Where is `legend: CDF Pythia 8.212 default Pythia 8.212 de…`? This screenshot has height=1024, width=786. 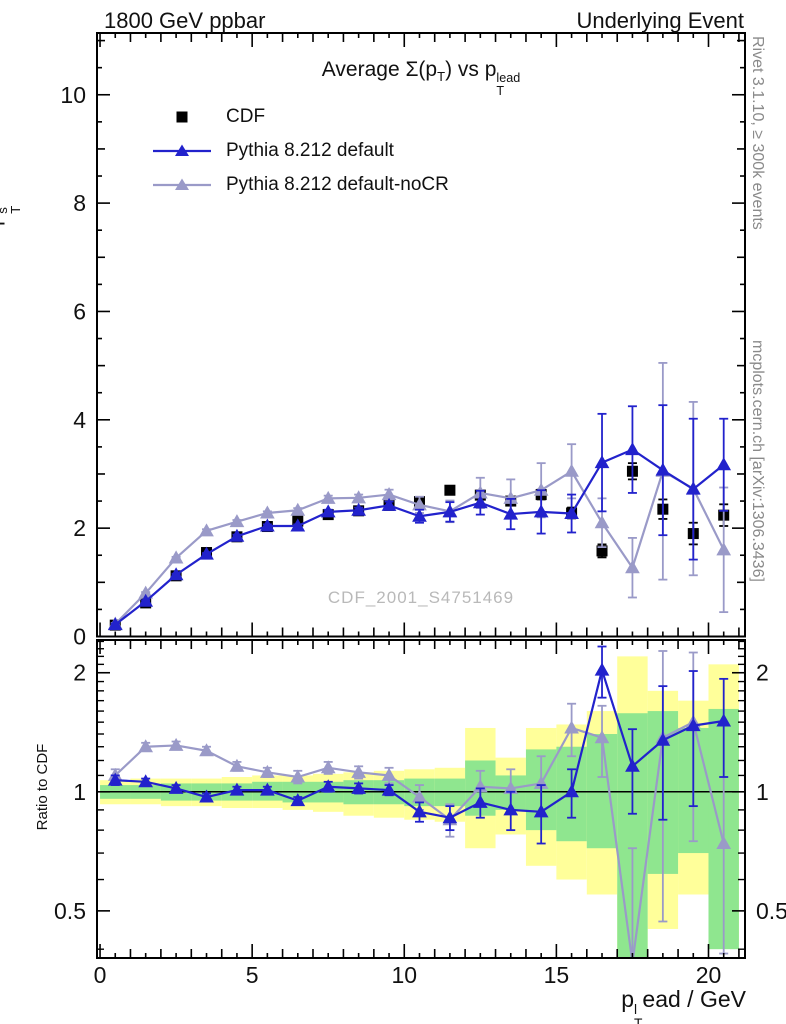 legend: CDF Pythia 8.212 default Pythia 8.212 de… is located at coordinates (299, 151).